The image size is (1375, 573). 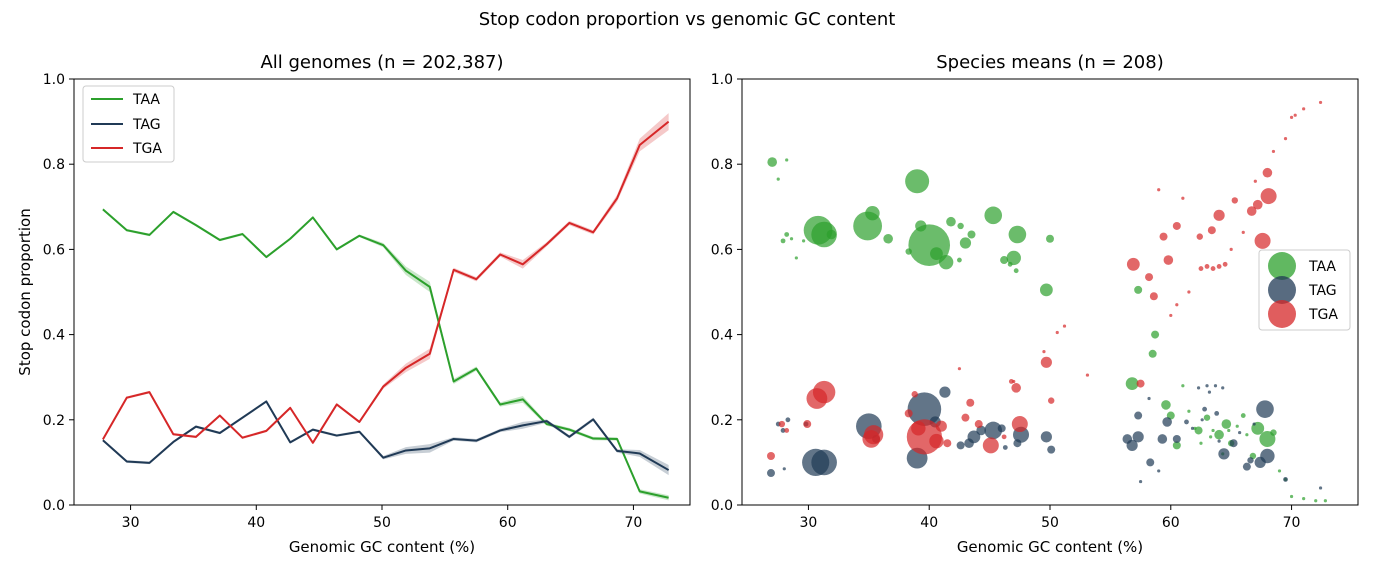 What do you see at coordinates (256, 523) in the screenshot?
I see `x-tick-label: 40` at bounding box center [256, 523].